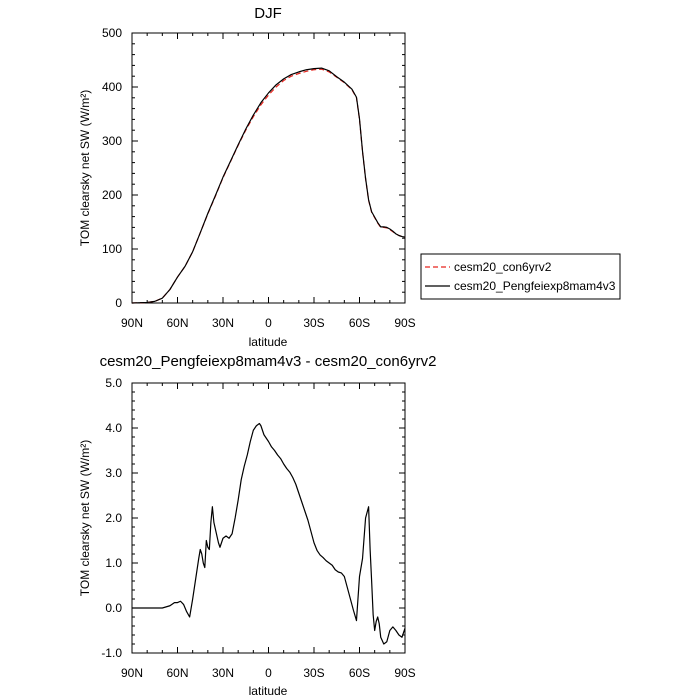 The width and height of the screenshot is (700, 700). Describe the element at coordinates (85, 518) in the screenshot. I see `bottom-y-axis-label: TOM clearsky net SW (W/m²)` at that location.